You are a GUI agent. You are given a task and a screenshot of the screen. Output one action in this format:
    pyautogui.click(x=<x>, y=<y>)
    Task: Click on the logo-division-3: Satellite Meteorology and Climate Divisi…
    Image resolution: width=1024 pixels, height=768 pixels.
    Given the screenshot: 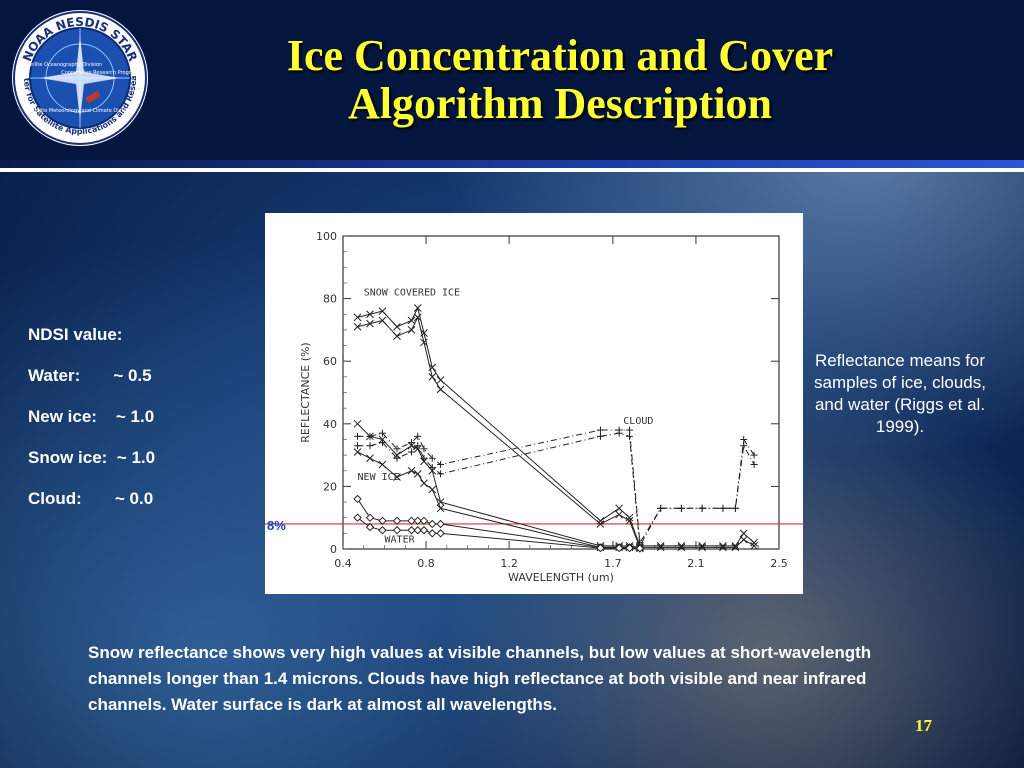 What is the action you would take?
    pyautogui.click(x=80, y=111)
    